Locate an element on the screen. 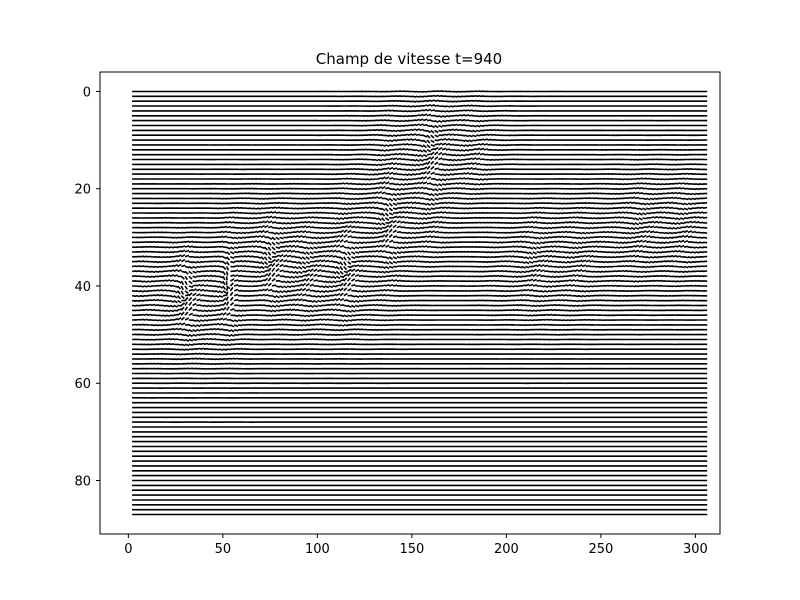 This screenshot has width=800, height=600. x-tick-label: 250 is located at coordinates (601, 549).